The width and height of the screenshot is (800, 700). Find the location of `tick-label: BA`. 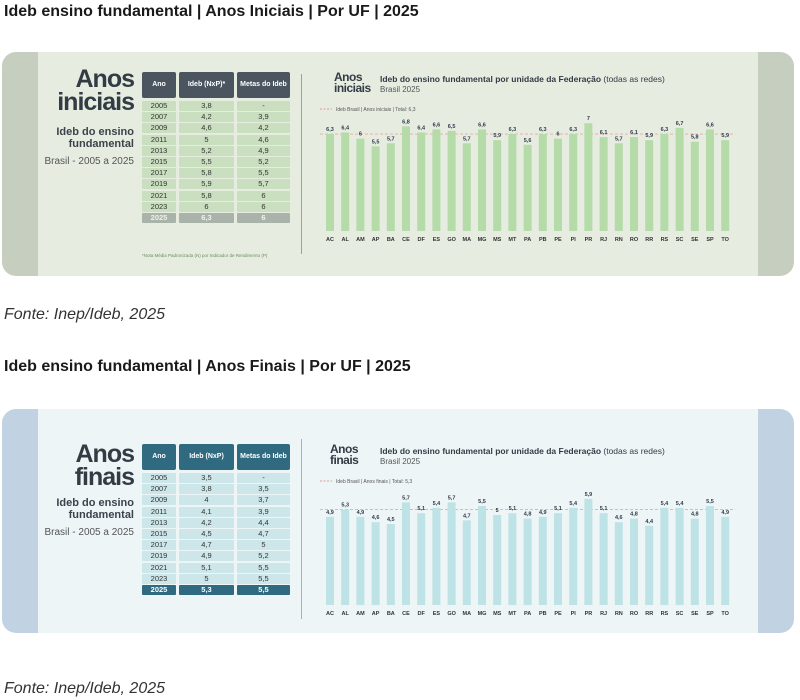

tick-label: BA is located at coordinates (391, 614).